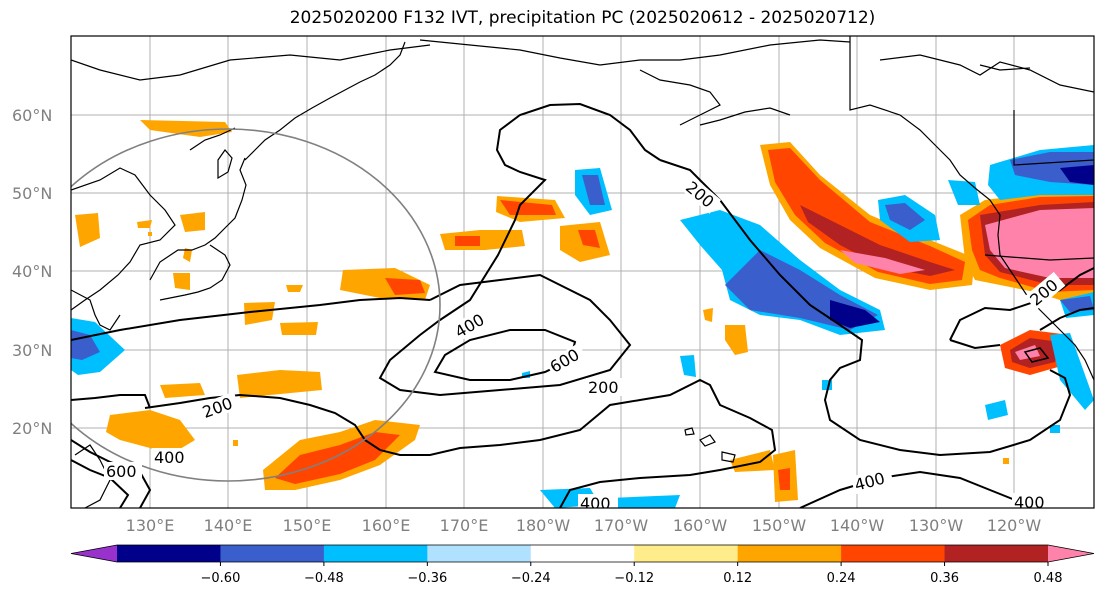 The width and height of the screenshot is (1105, 601). Describe the element at coordinates (307, 525) in the screenshot. I see `lon-label: 150°E` at that location.